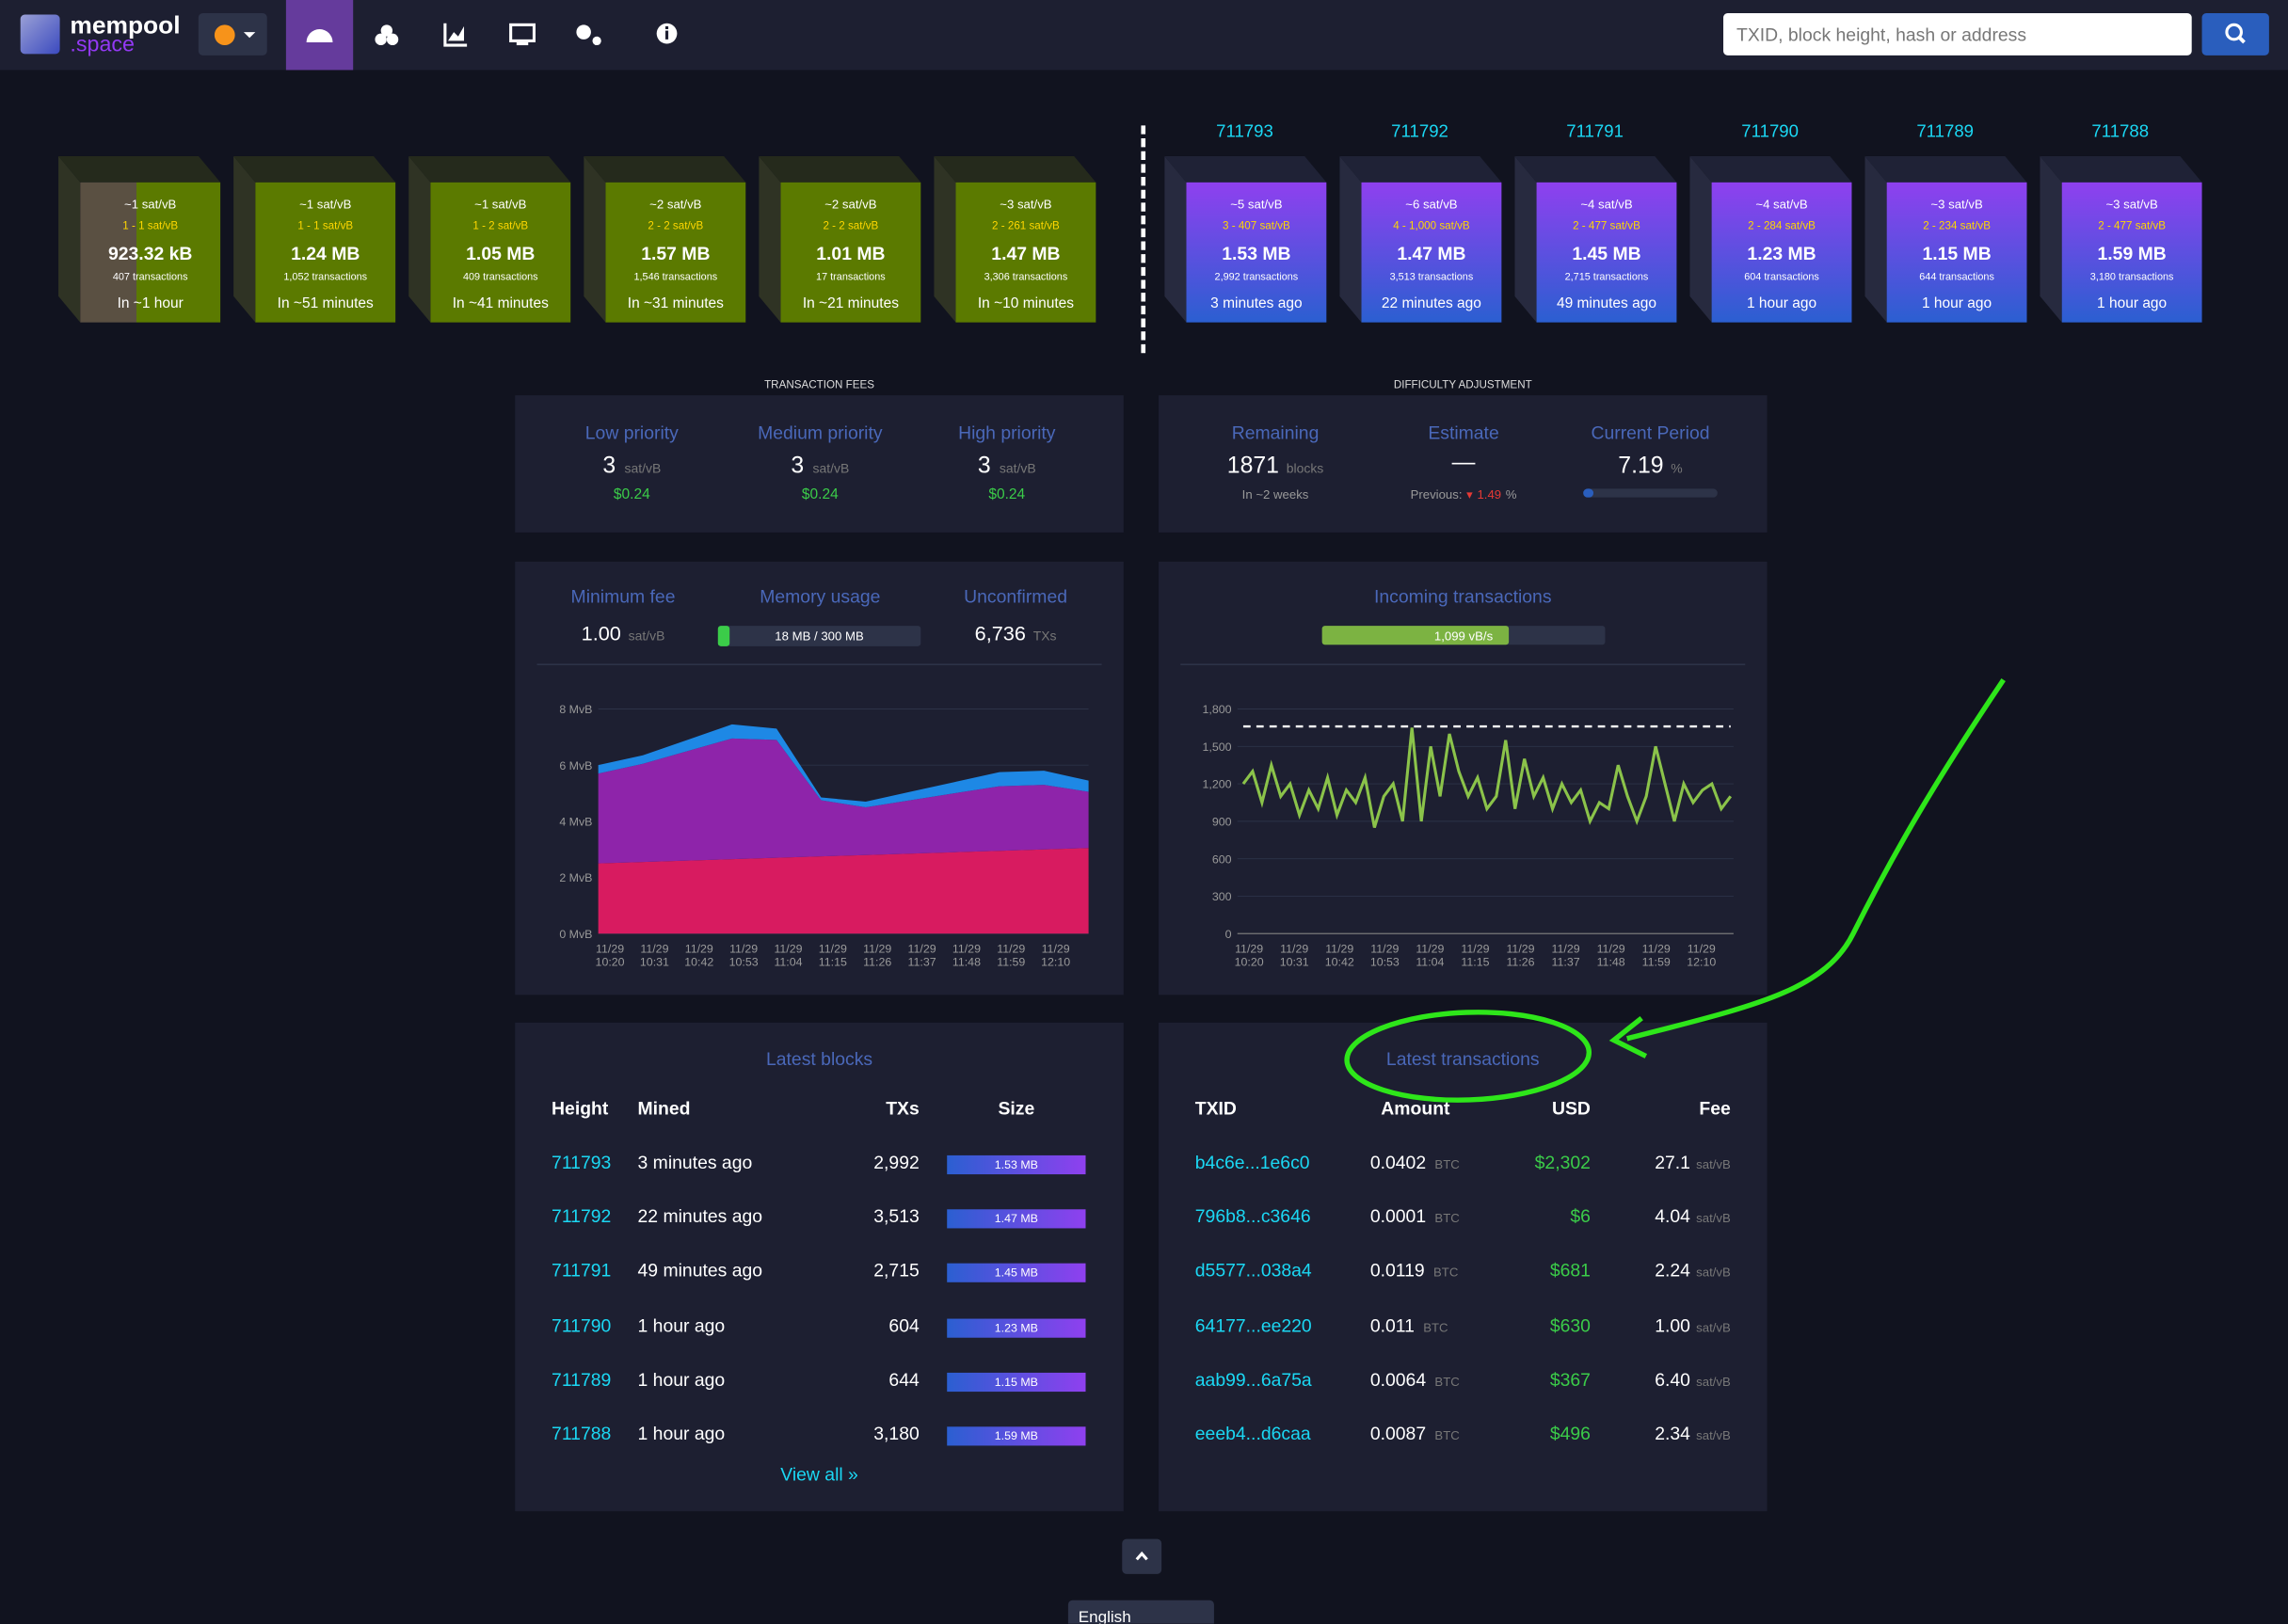  I want to click on view-all: View all », so click(819, 1475).